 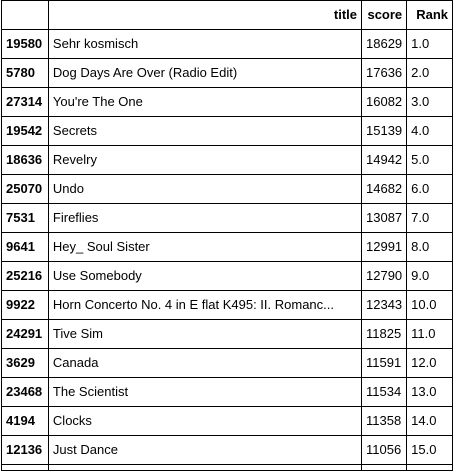 What do you see at coordinates (384, 334) in the screenshot?
I see `score-cell: 11825` at bounding box center [384, 334].